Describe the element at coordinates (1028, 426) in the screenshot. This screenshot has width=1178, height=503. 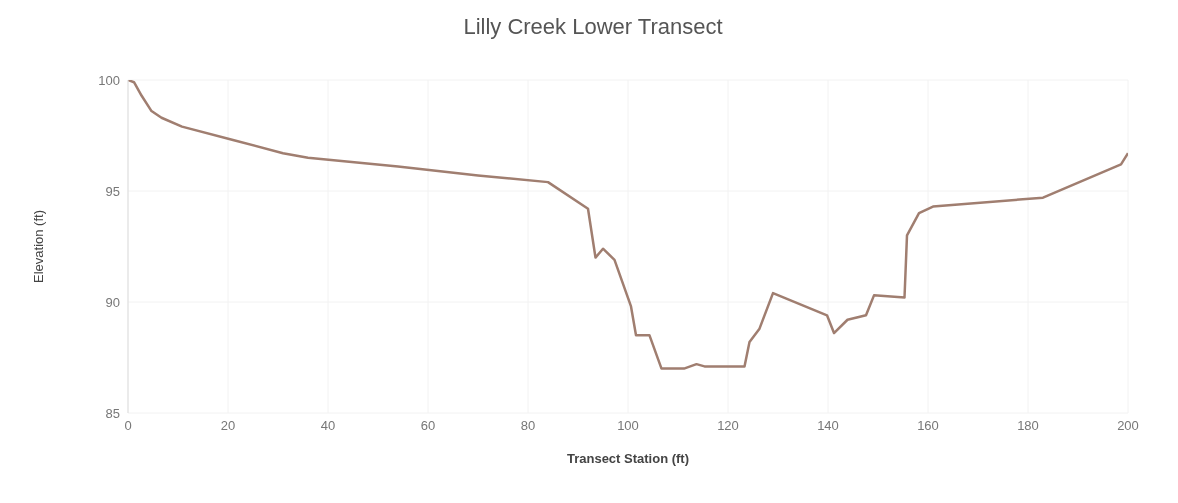
I see `x-tick-label: 180` at that location.